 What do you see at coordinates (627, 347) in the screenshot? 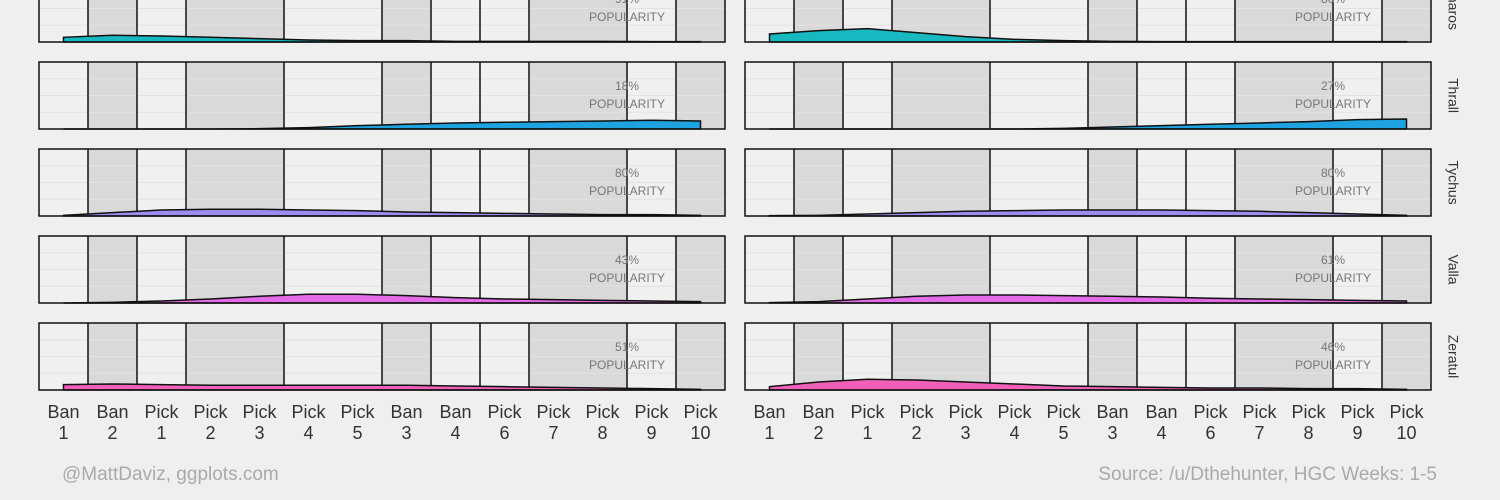
I see `annotation: 51%` at bounding box center [627, 347].